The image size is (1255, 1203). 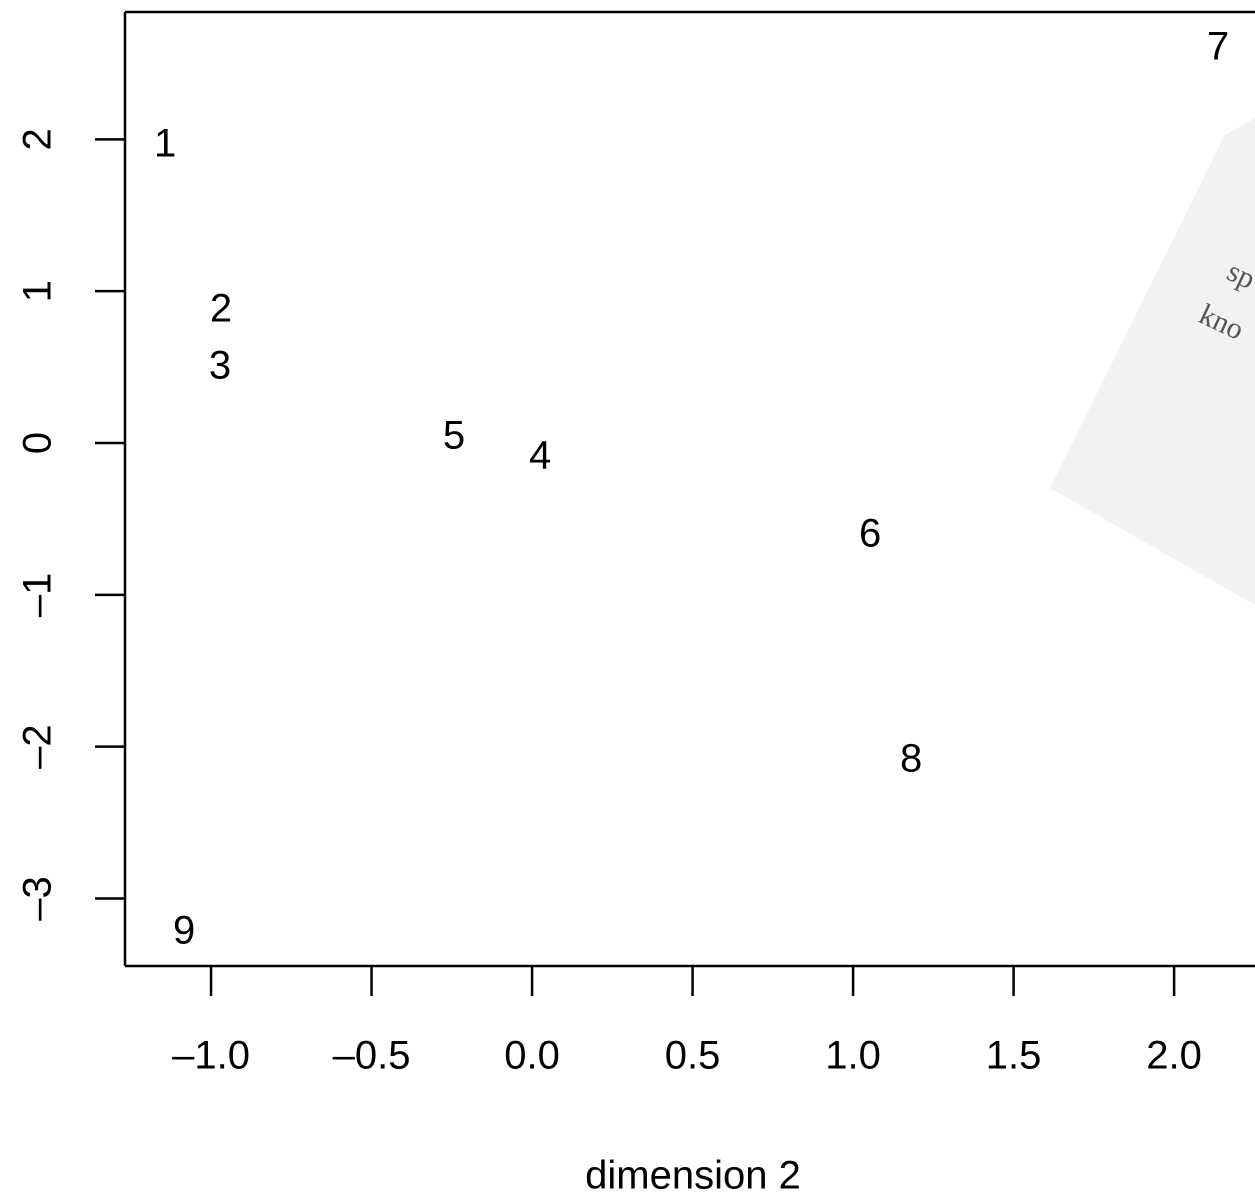 What do you see at coordinates (372, 1056) in the screenshot?
I see `x-tick-label: –0.5` at bounding box center [372, 1056].